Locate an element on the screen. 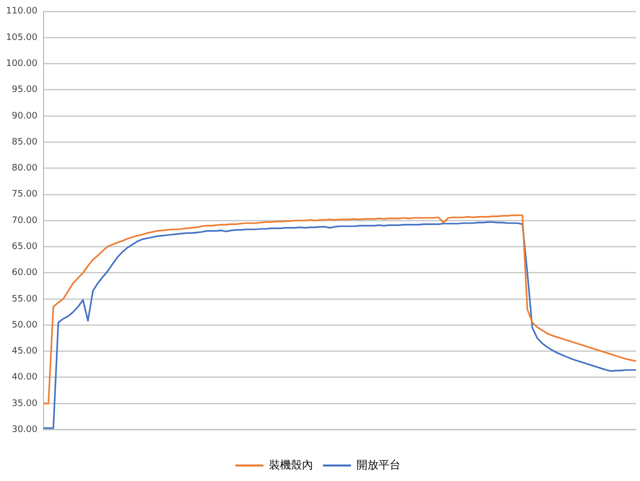  y-tick-label: 50.00 is located at coordinates (25, 325).